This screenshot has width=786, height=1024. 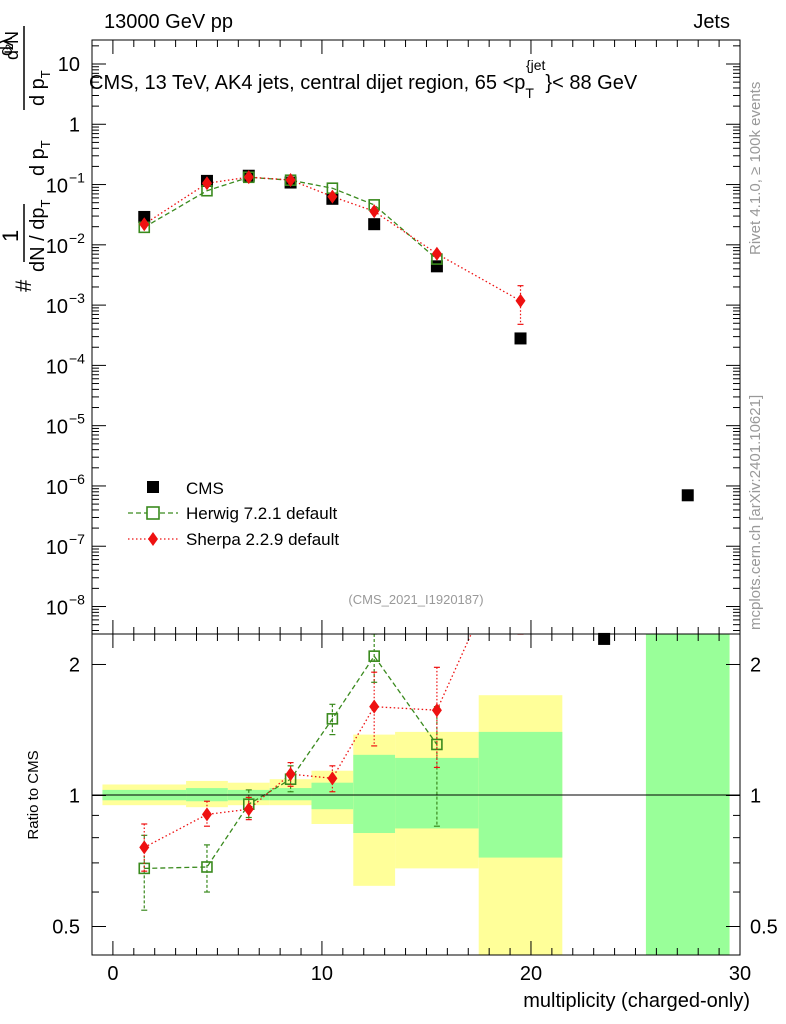 I want to click on legend-marker-herwig, so click(x=153, y=513).